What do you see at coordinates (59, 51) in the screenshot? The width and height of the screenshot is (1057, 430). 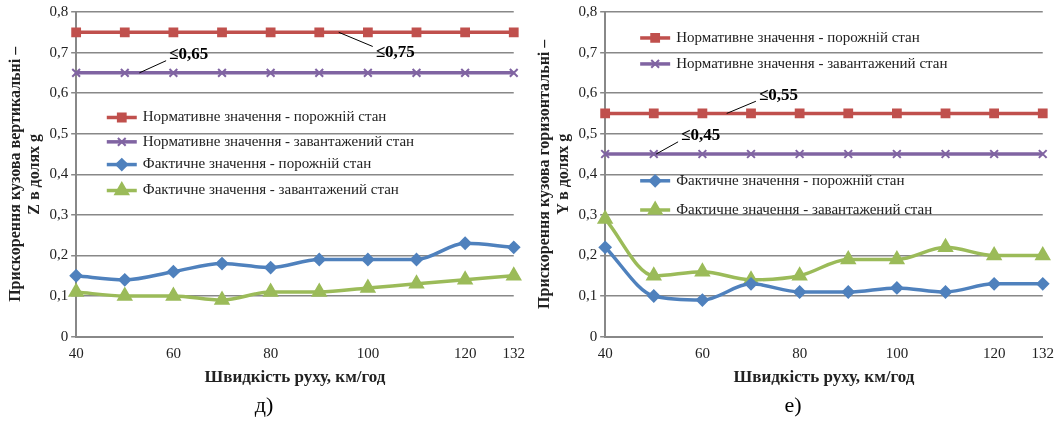 I see `y-tick-label: 0,7` at bounding box center [59, 51].